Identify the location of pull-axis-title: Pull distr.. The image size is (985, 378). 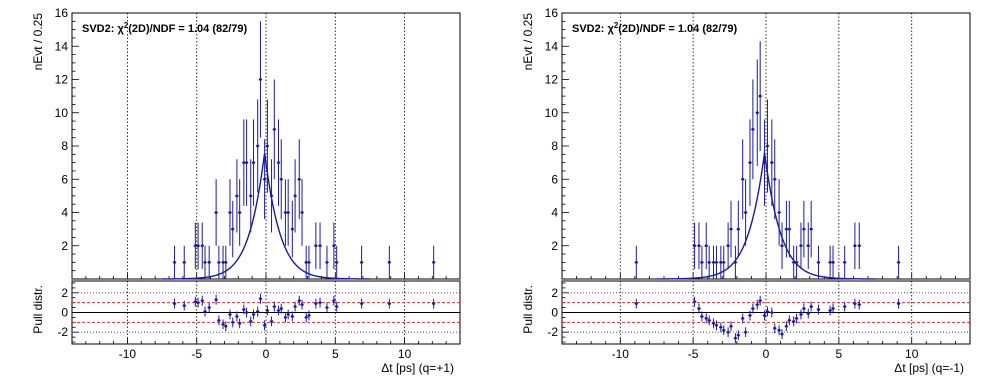
(38, 309).